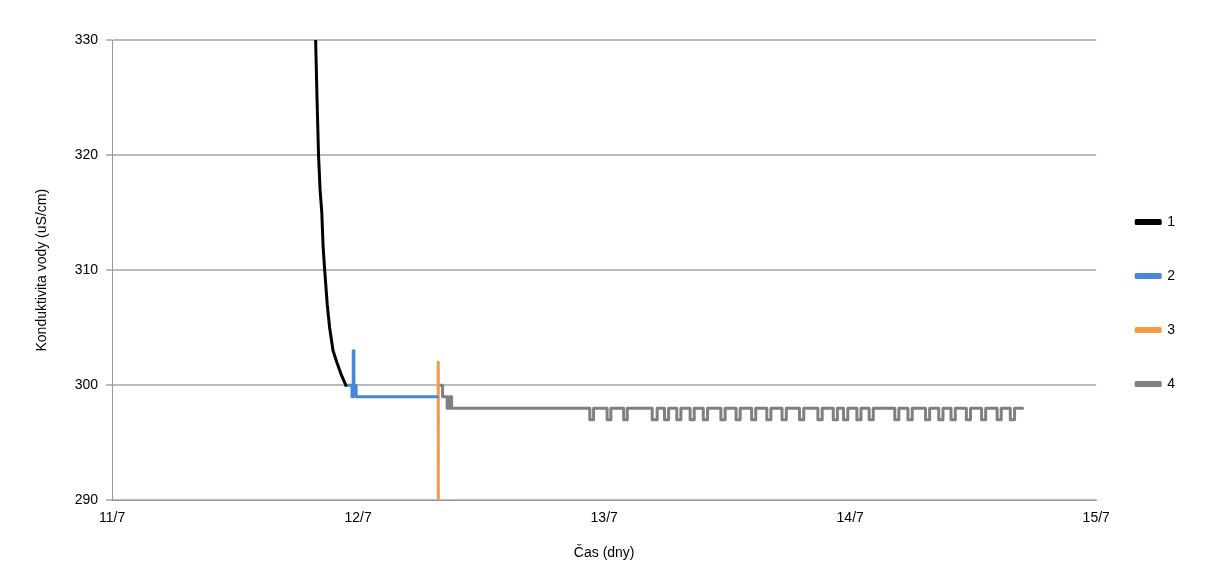 This screenshot has height=586, width=1205. I want to click on y-axis-title: Konduktivita vody (uS/cm), so click(41, 270).